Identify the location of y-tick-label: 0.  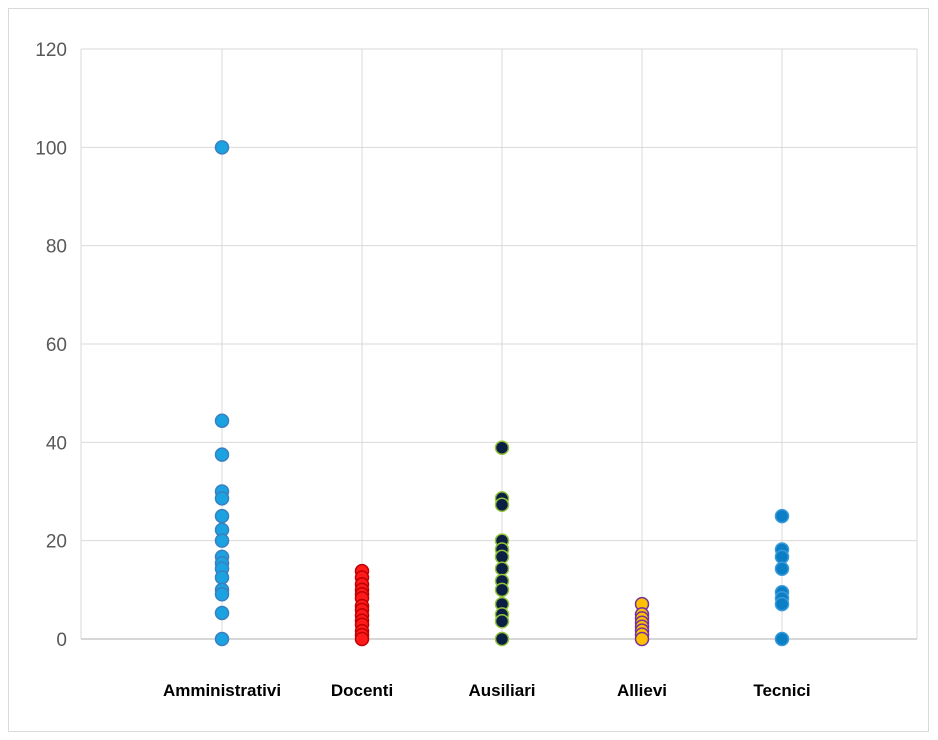
(61, 640).